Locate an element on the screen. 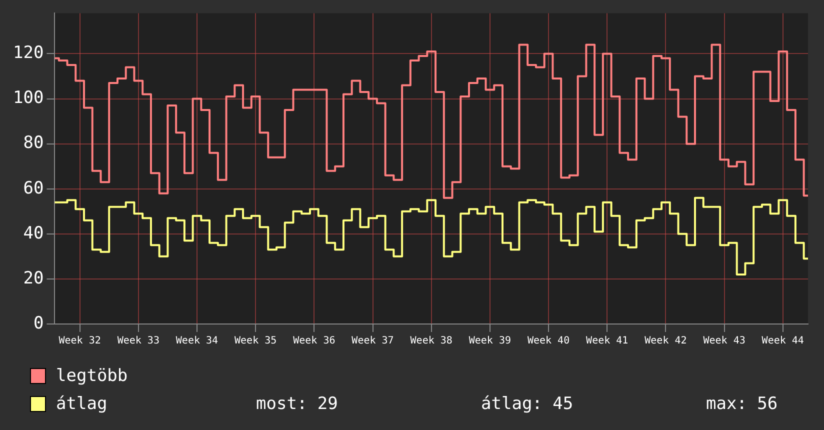 This screenshot has height=430, width=824. legend-label: átlag is located at coordinates (82, 404).